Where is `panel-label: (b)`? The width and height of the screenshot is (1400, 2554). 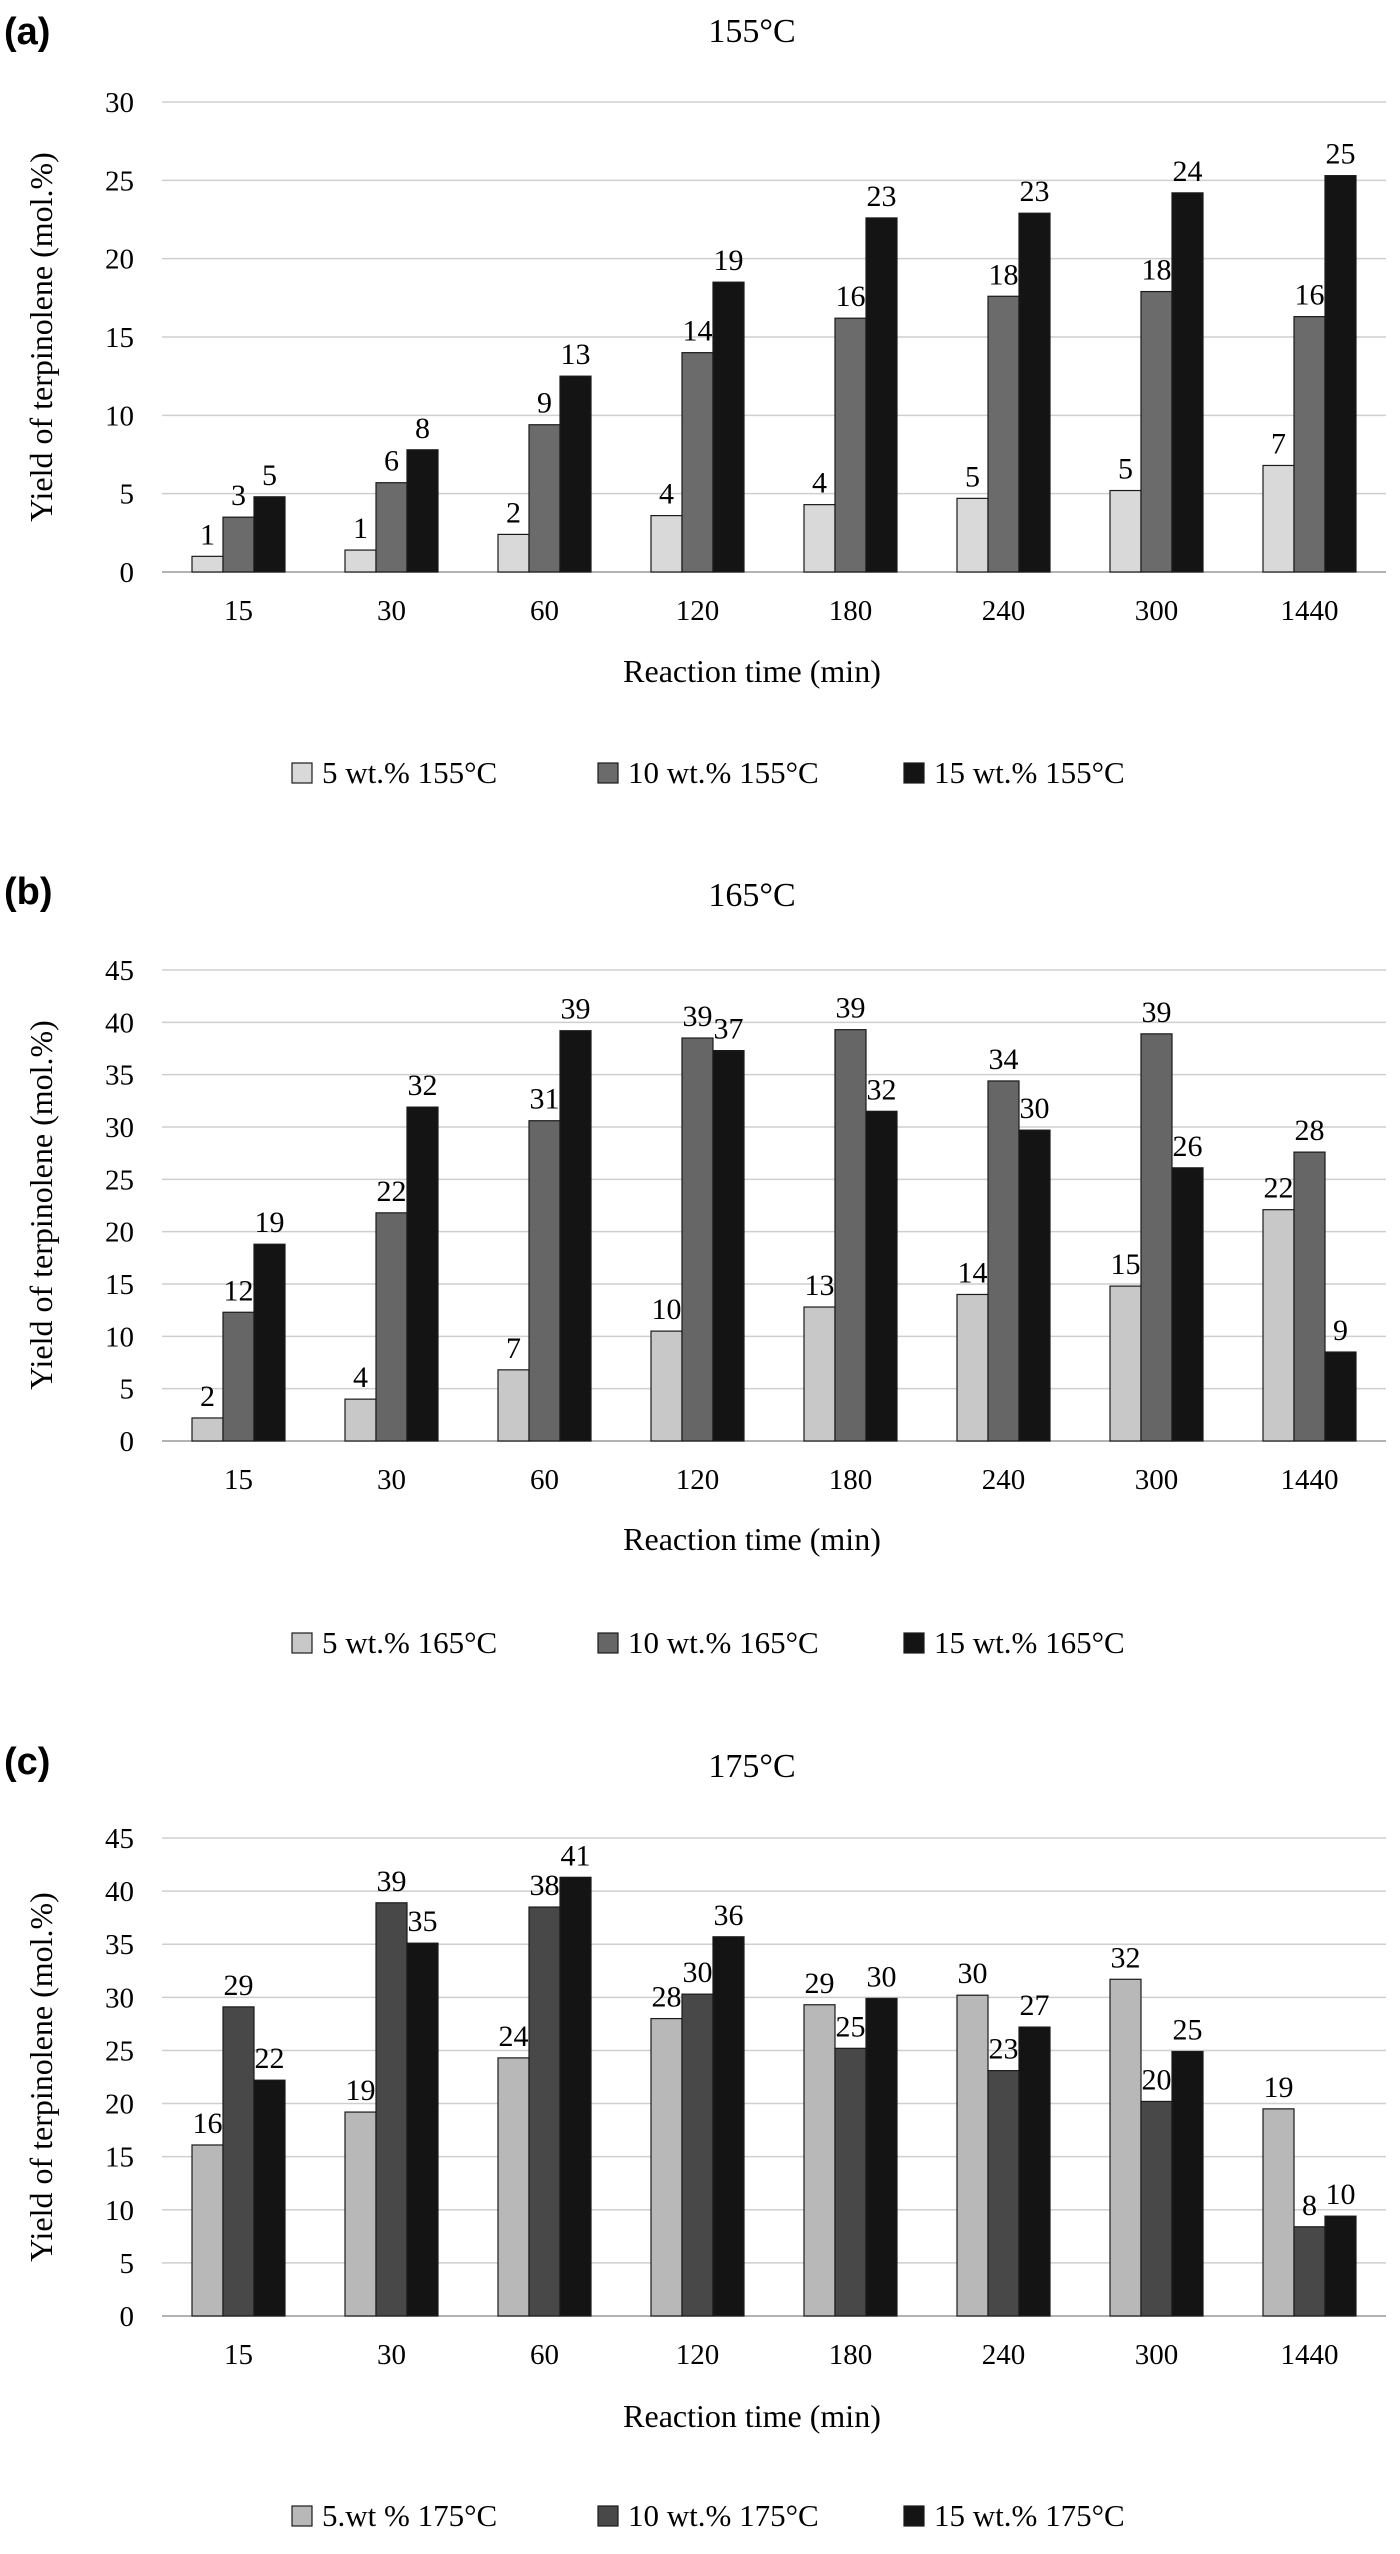 panel-label: (b) is located at coordinates (28, 892).